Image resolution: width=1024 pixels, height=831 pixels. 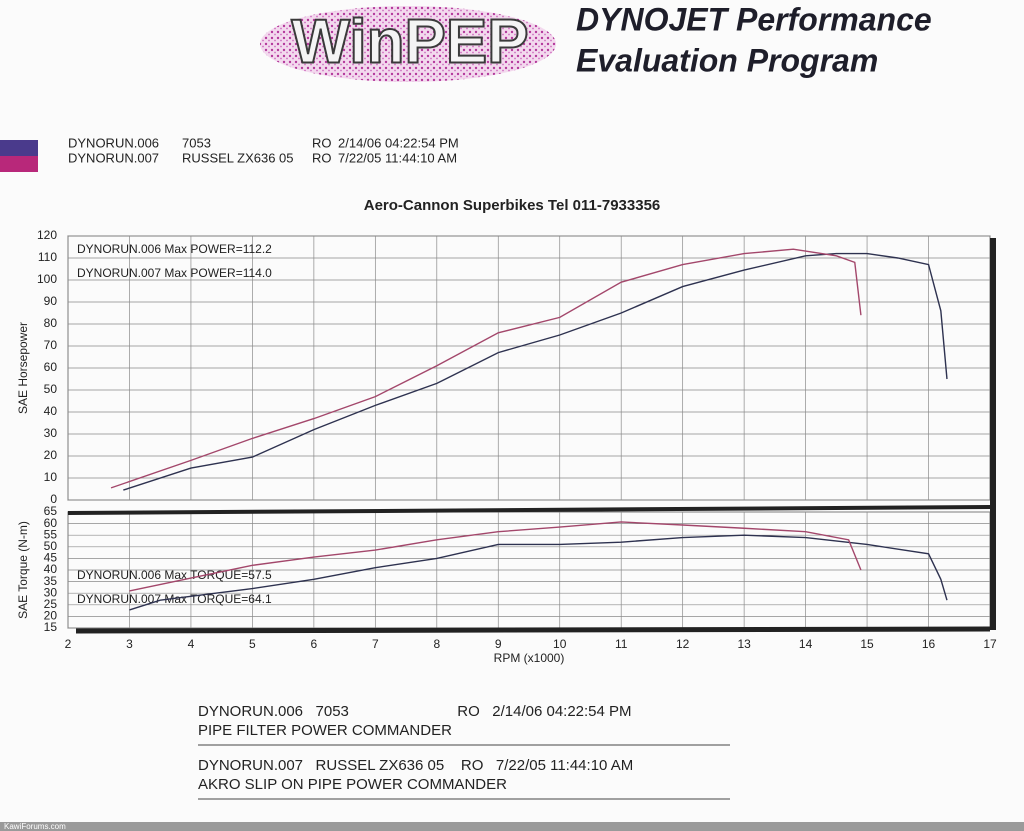 I want to click on header-title: Evaluation Program, so click(x=727, y=60).